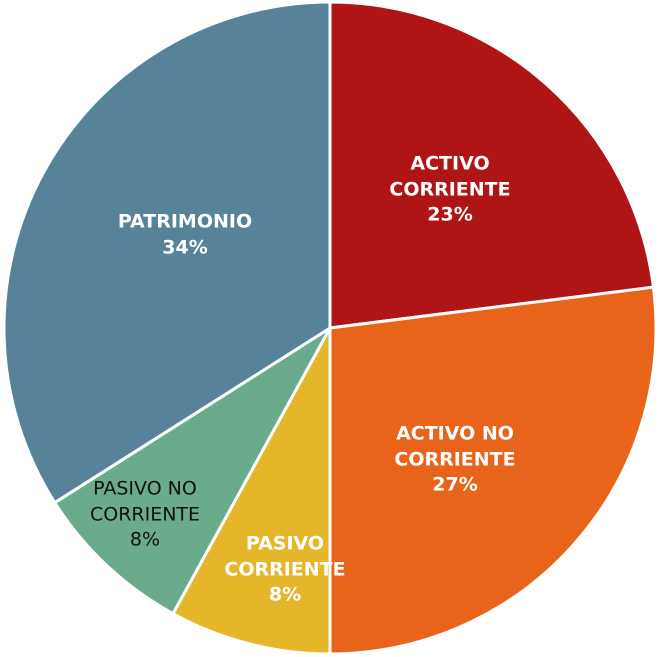 The image size is (660, 657). I want to click on pie-slice, so click(251, 491).